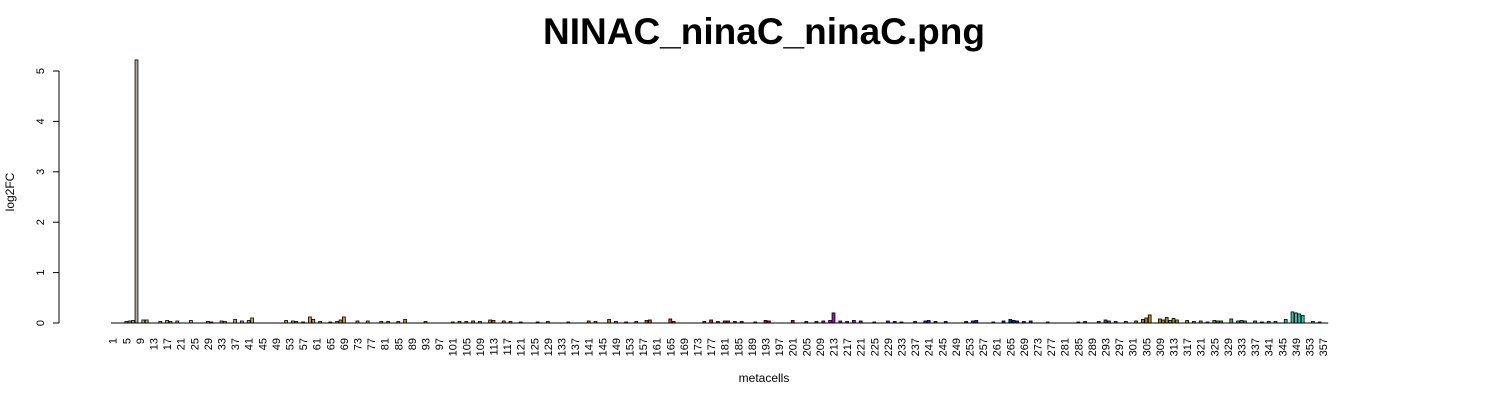 The image size is (1500, 400). What do you see at coordinates (467, 347) in the screenshot?
I see `x-tick-label: 105` at bounding box center [467, 347].